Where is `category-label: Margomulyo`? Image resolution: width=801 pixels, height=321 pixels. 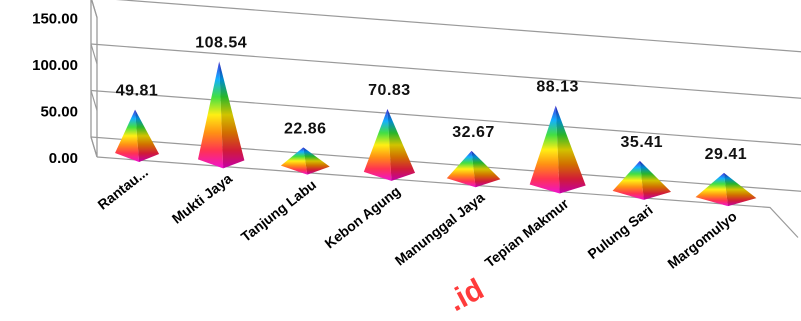
category-label: Margomulyo is located at coordinates (701, 240).